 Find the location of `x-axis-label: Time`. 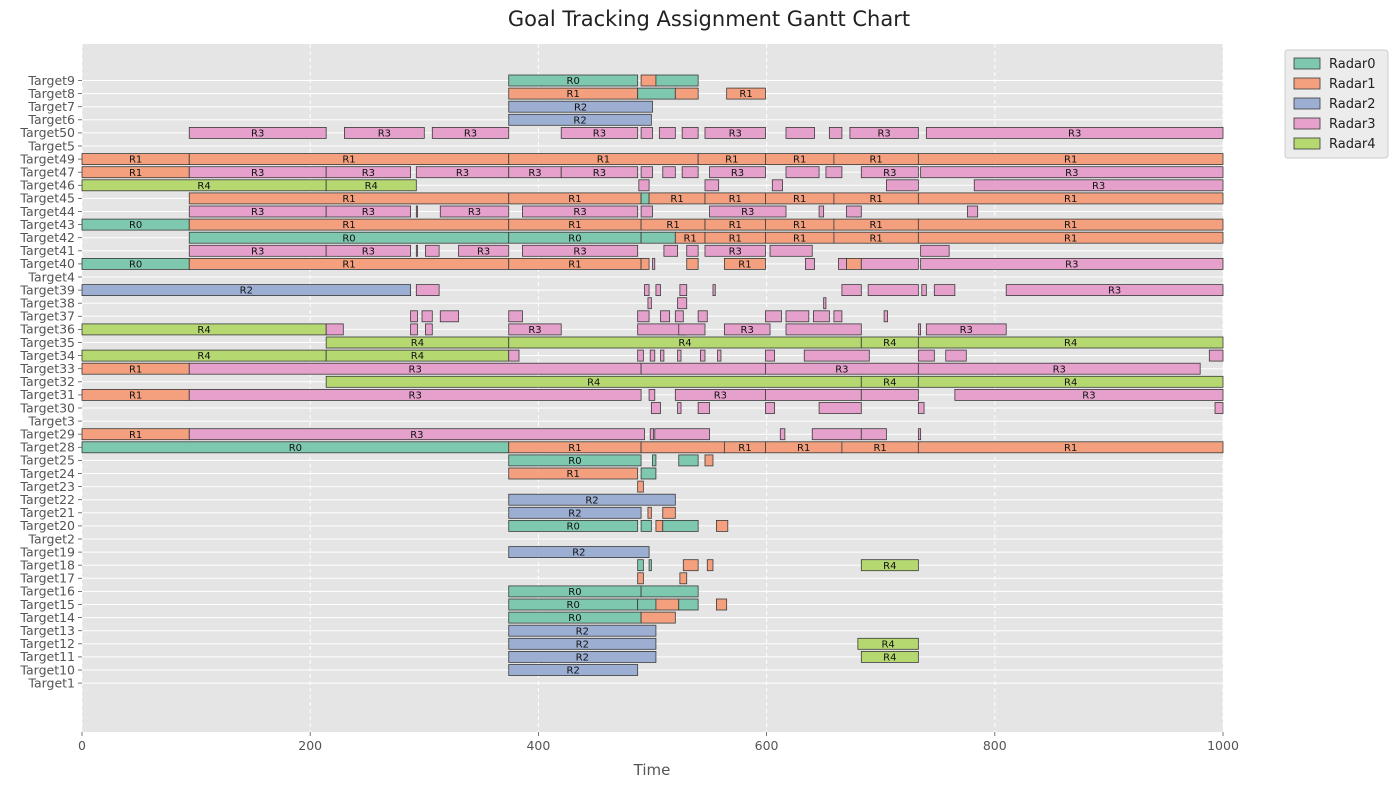

x-axis-label: Time is located at coordinates (652, 770).